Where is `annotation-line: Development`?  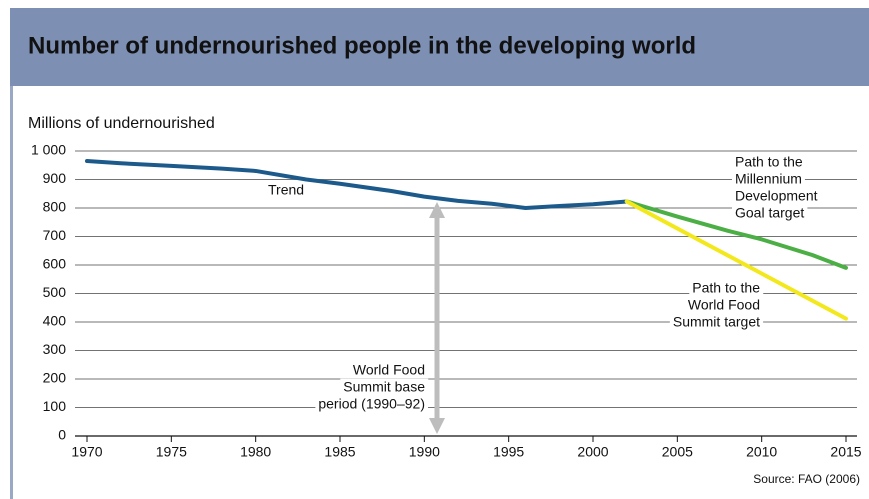 annotation-line: Development is located at coordinates (776, 196).